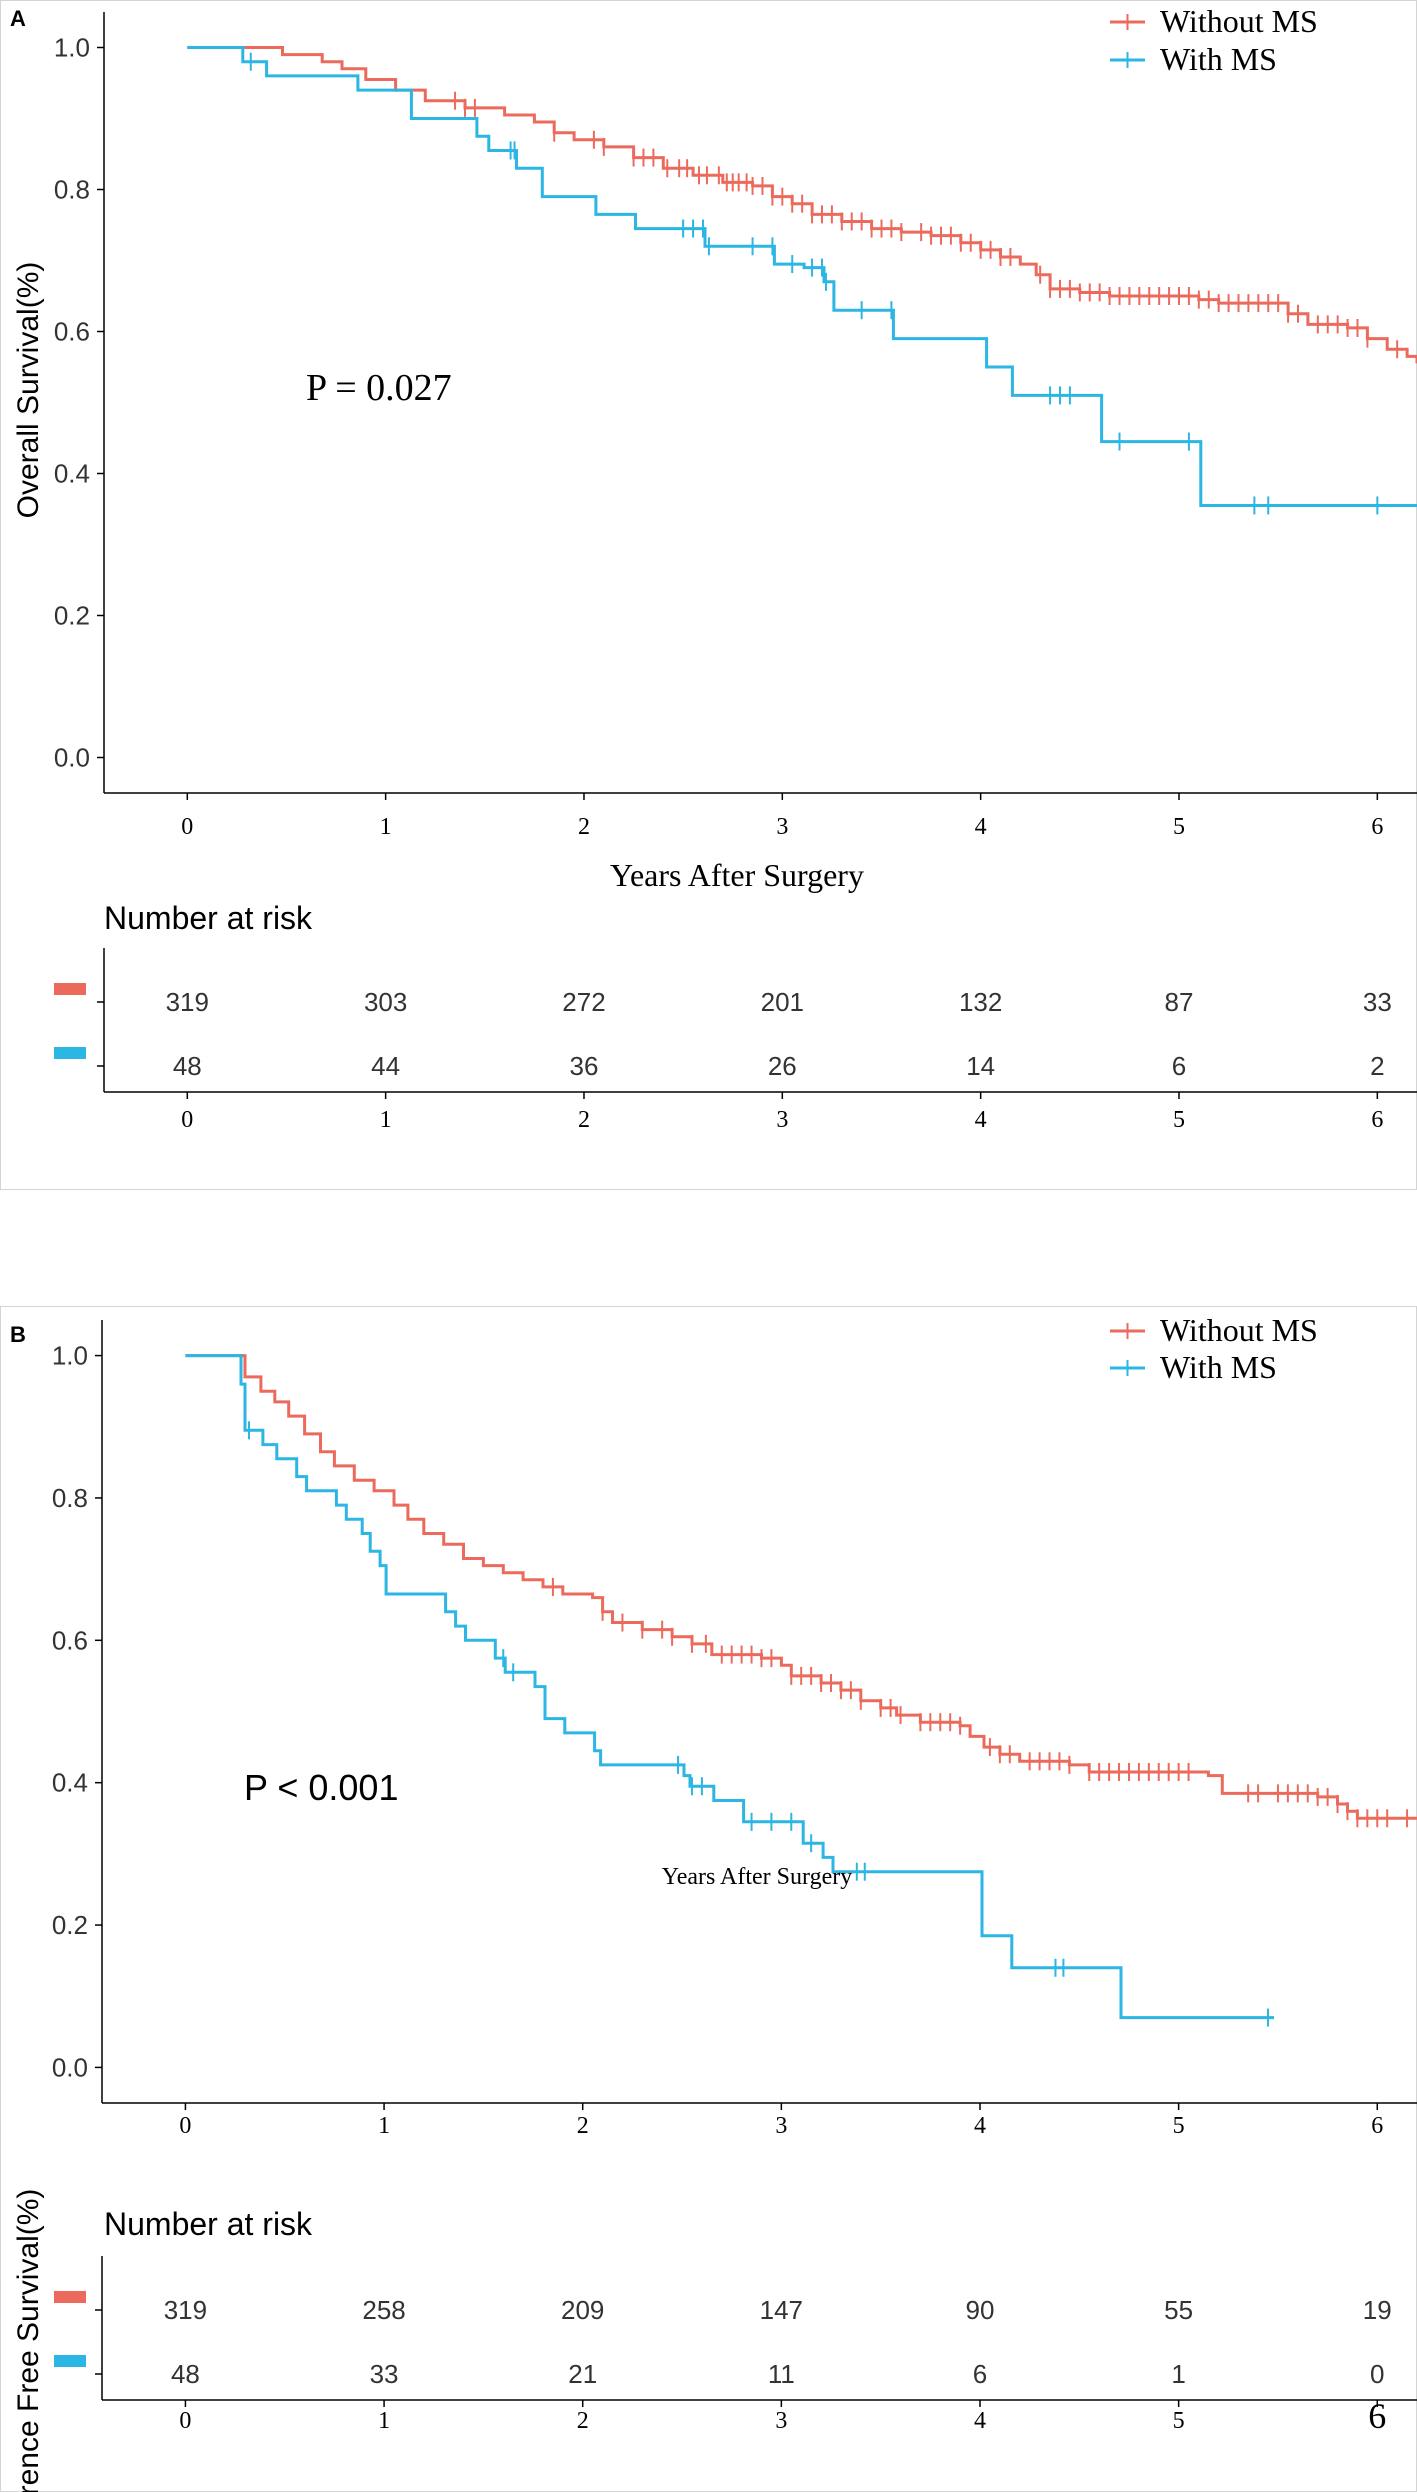 Image resolution: width=1417 pixels, height=2492 pixels. Describe the element at coordinates (583, 1002) in the screenshot. I see `risk-count: 272` at that location.